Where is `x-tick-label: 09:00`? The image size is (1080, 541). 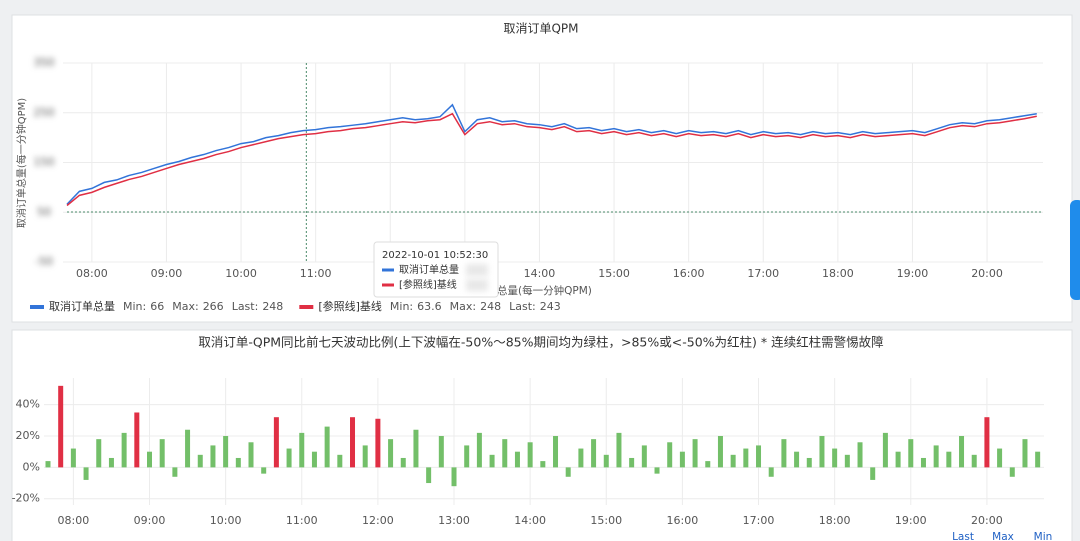
x-tick-label: 09:00 is located at coordinates (167, 273).